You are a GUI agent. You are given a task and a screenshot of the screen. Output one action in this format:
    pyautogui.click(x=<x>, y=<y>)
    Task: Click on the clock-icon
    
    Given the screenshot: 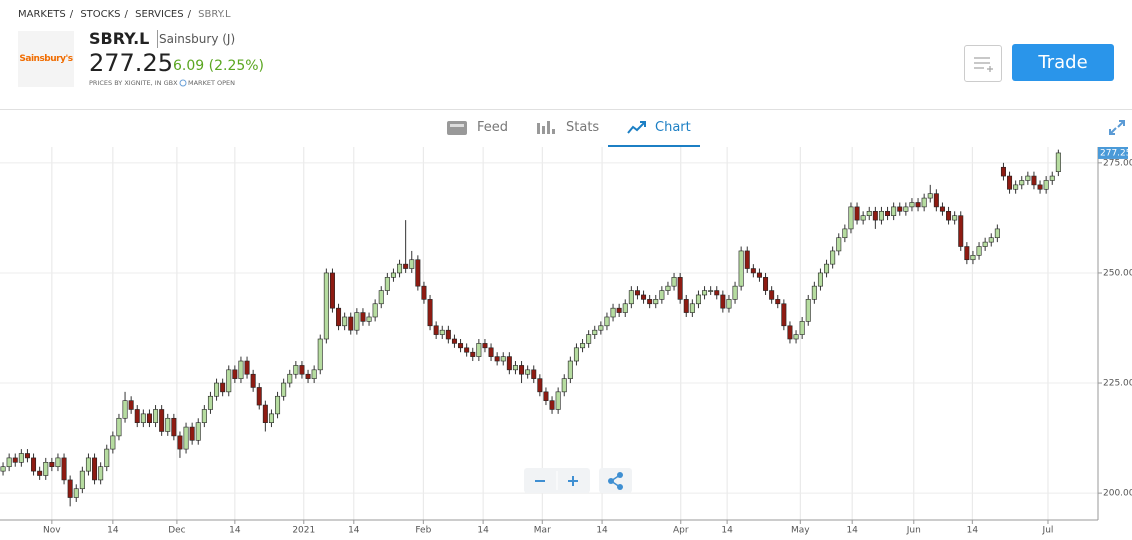 What is the action you would take?
    pyautogui.click(x=183, y=83)
    